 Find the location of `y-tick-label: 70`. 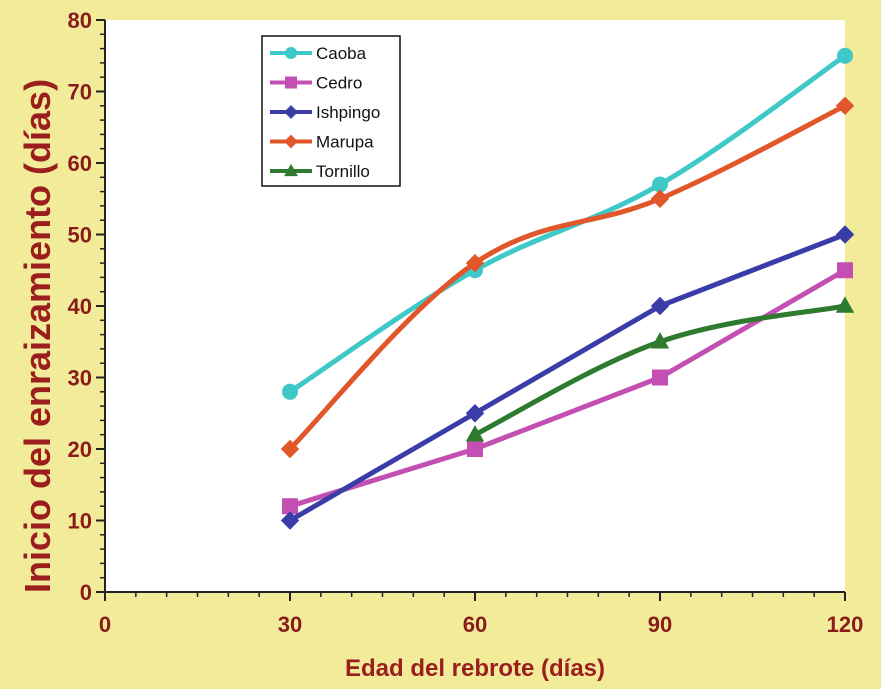

y-tick-label: 70 is located at coordinates (80, 92).